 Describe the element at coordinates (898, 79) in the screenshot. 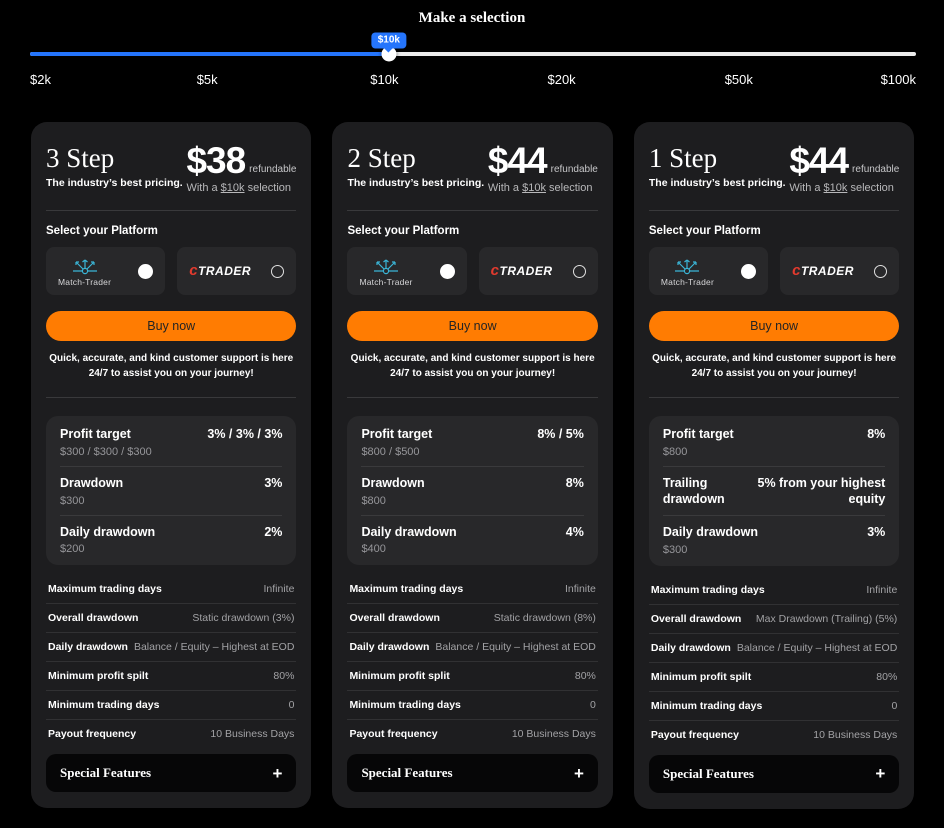

I see `tick-label-100k: $100k` at that location.